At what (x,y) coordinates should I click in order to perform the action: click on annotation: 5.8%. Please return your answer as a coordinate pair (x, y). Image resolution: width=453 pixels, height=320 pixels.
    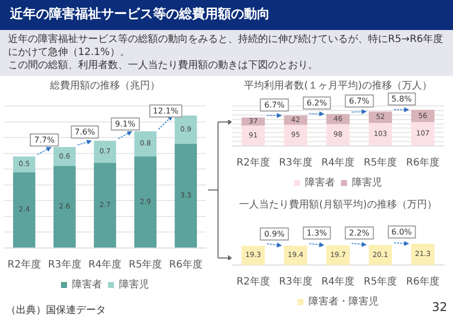
    Looking at the image, I should click on (401, 99).